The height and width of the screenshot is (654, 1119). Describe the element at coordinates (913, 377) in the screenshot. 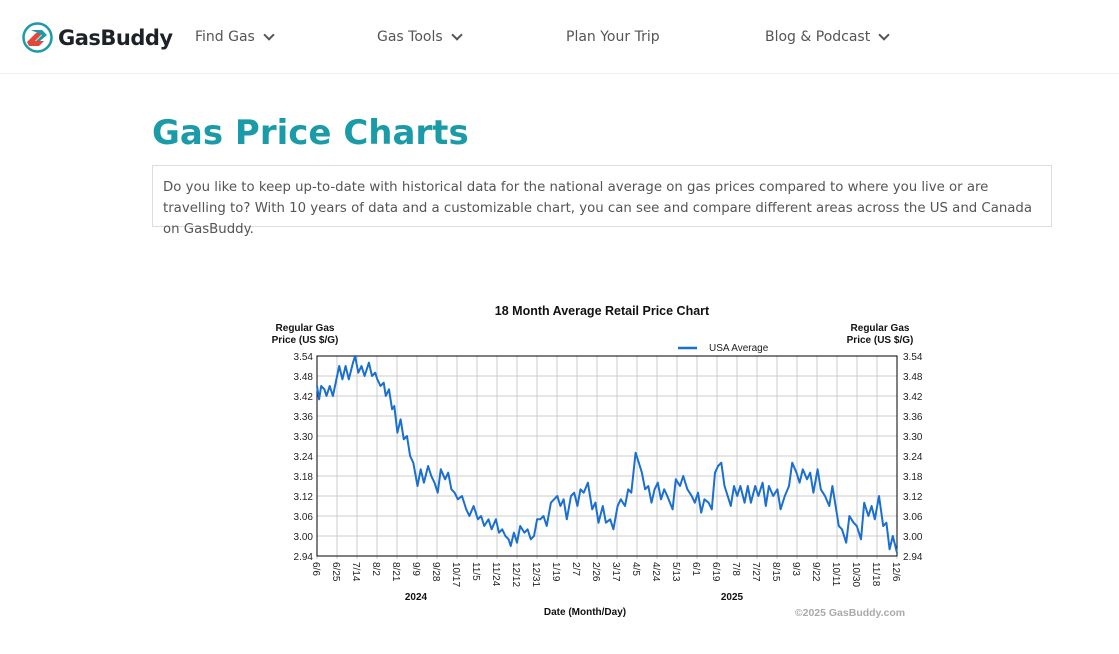

I see `y-tick-label-right: 3.48` at that location.